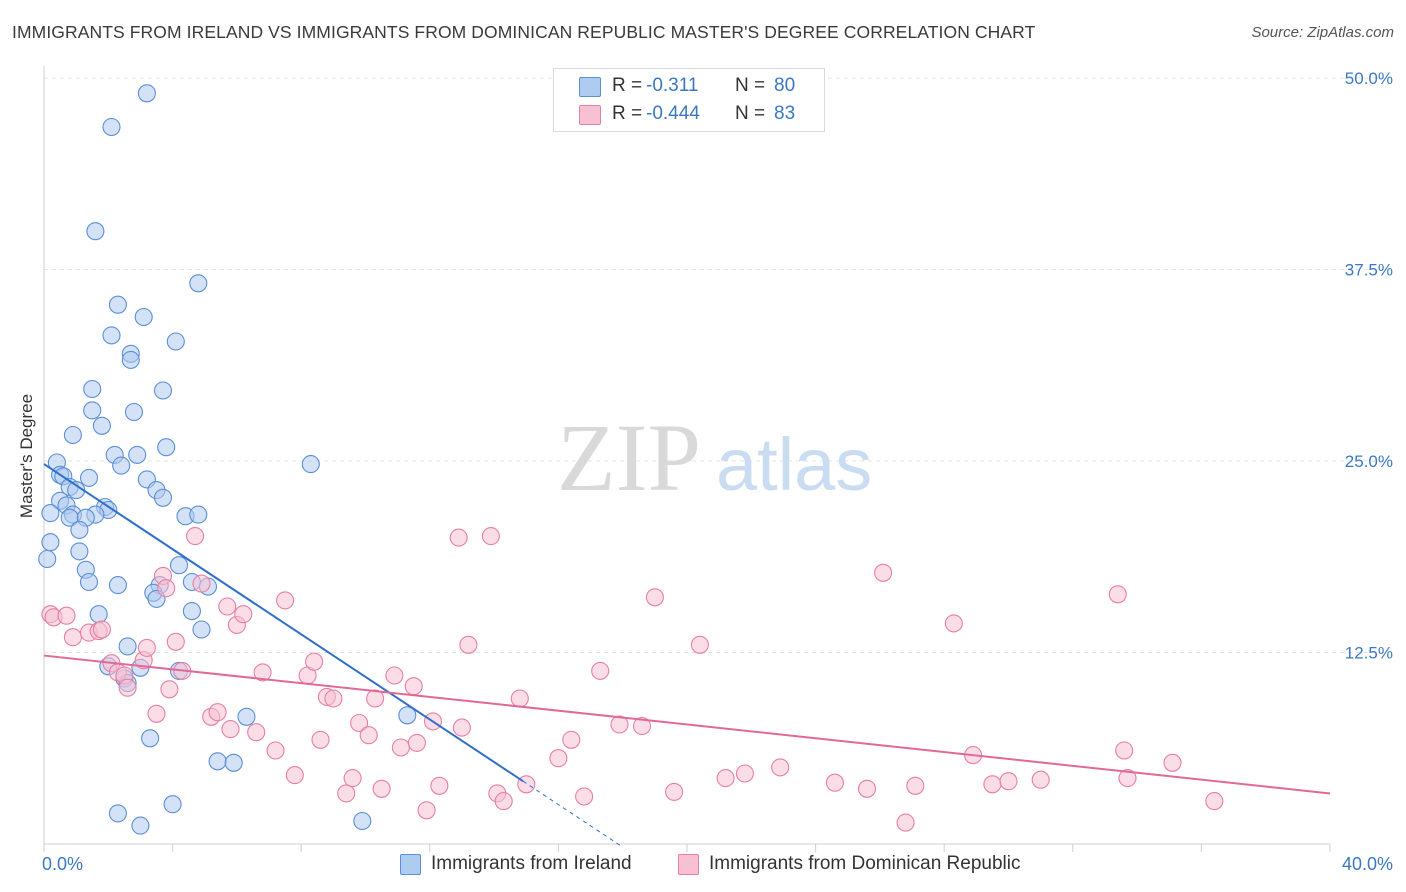  I want to click on source-note: Source: ZipAtlas.com, so click(1322, 32).